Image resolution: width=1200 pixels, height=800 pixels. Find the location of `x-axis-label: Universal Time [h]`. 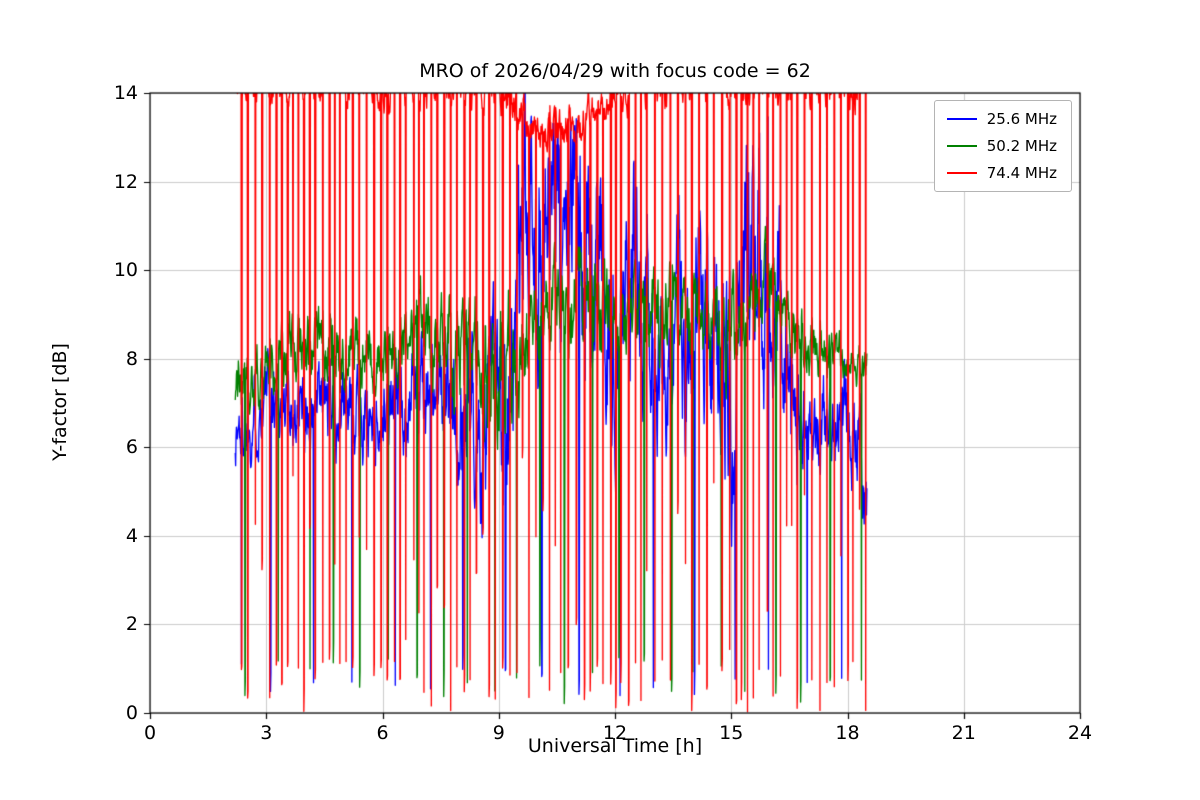

x-axis-label: Universal Time [h] is located at coordinates (615, 746).